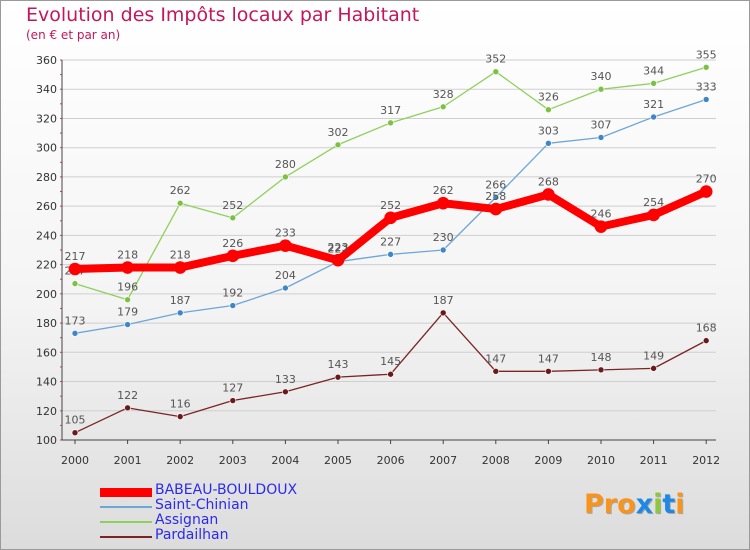 The height and width of the screenshot is (550, 750). I want to click on data-label-babeau-bouldoux: 223, so click(338, 247).